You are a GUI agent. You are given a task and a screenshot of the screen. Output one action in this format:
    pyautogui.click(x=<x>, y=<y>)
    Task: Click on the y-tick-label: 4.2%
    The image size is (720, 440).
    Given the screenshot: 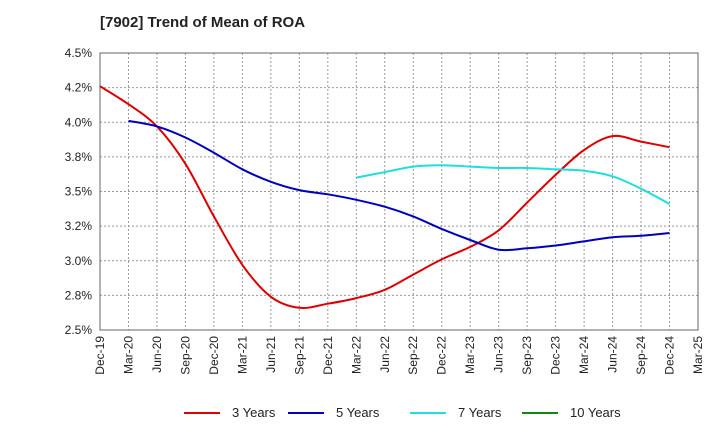 What is the action you would take?
    pyautogui.click(x=79, y=88)
    